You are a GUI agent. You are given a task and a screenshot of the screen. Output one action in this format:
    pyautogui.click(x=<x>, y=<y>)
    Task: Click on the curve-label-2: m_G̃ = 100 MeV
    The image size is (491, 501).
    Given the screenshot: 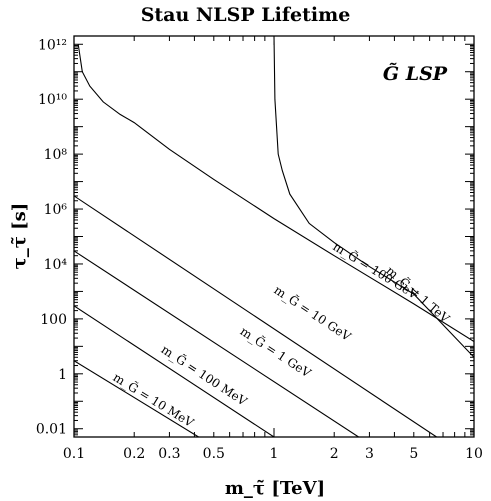 What is the action you would take?
    pyautogui.click(x=205, y=374)
    